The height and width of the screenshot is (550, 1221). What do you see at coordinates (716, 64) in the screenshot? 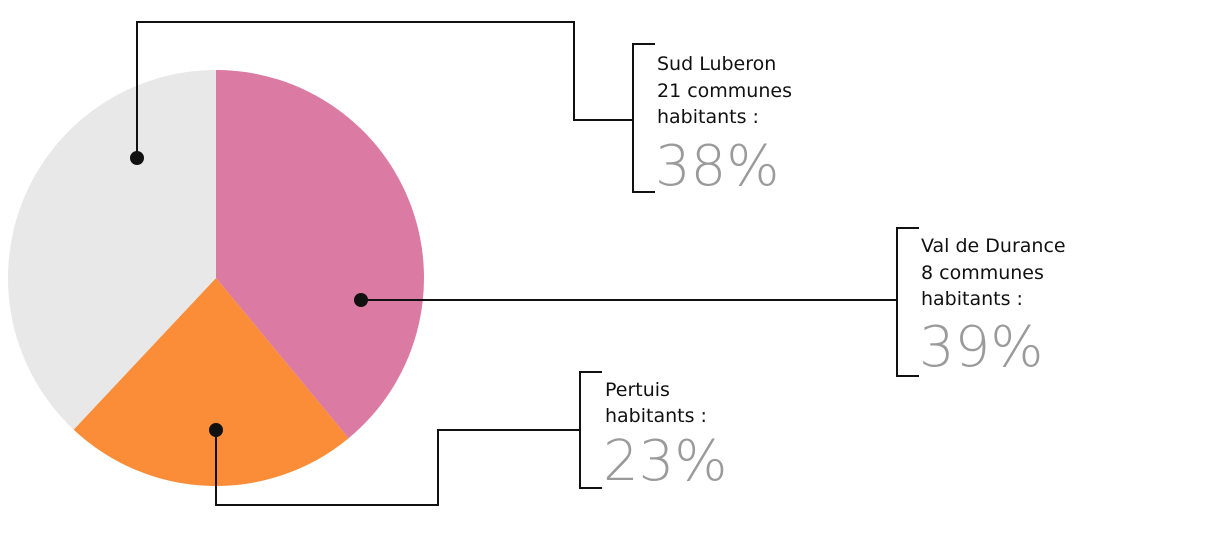
I see `slice-name: Sud Luberon` at bounding box center [716, 64].